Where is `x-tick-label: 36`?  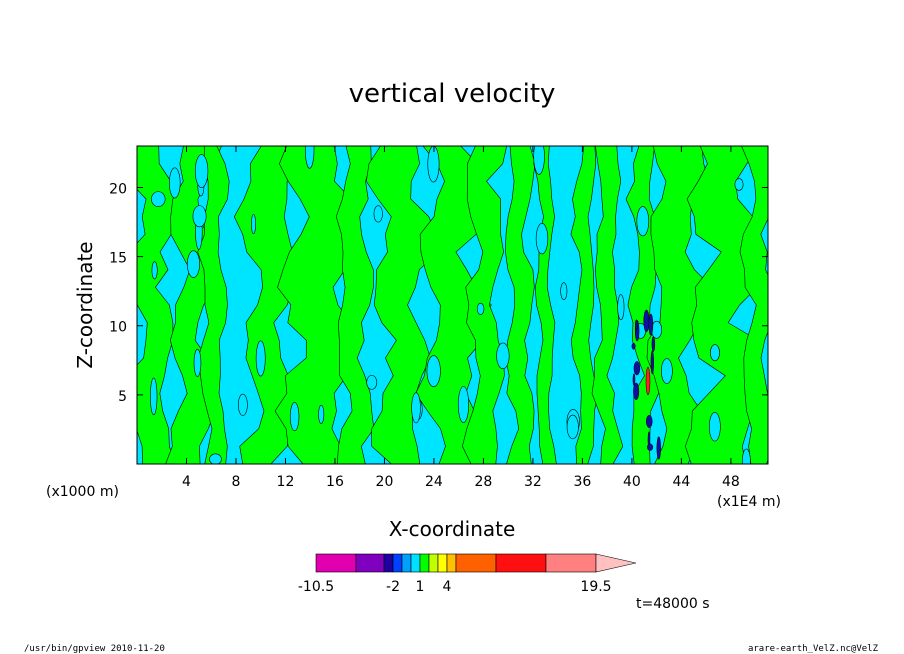 x-tick-label: 36 is located at coordinates (582, 482).